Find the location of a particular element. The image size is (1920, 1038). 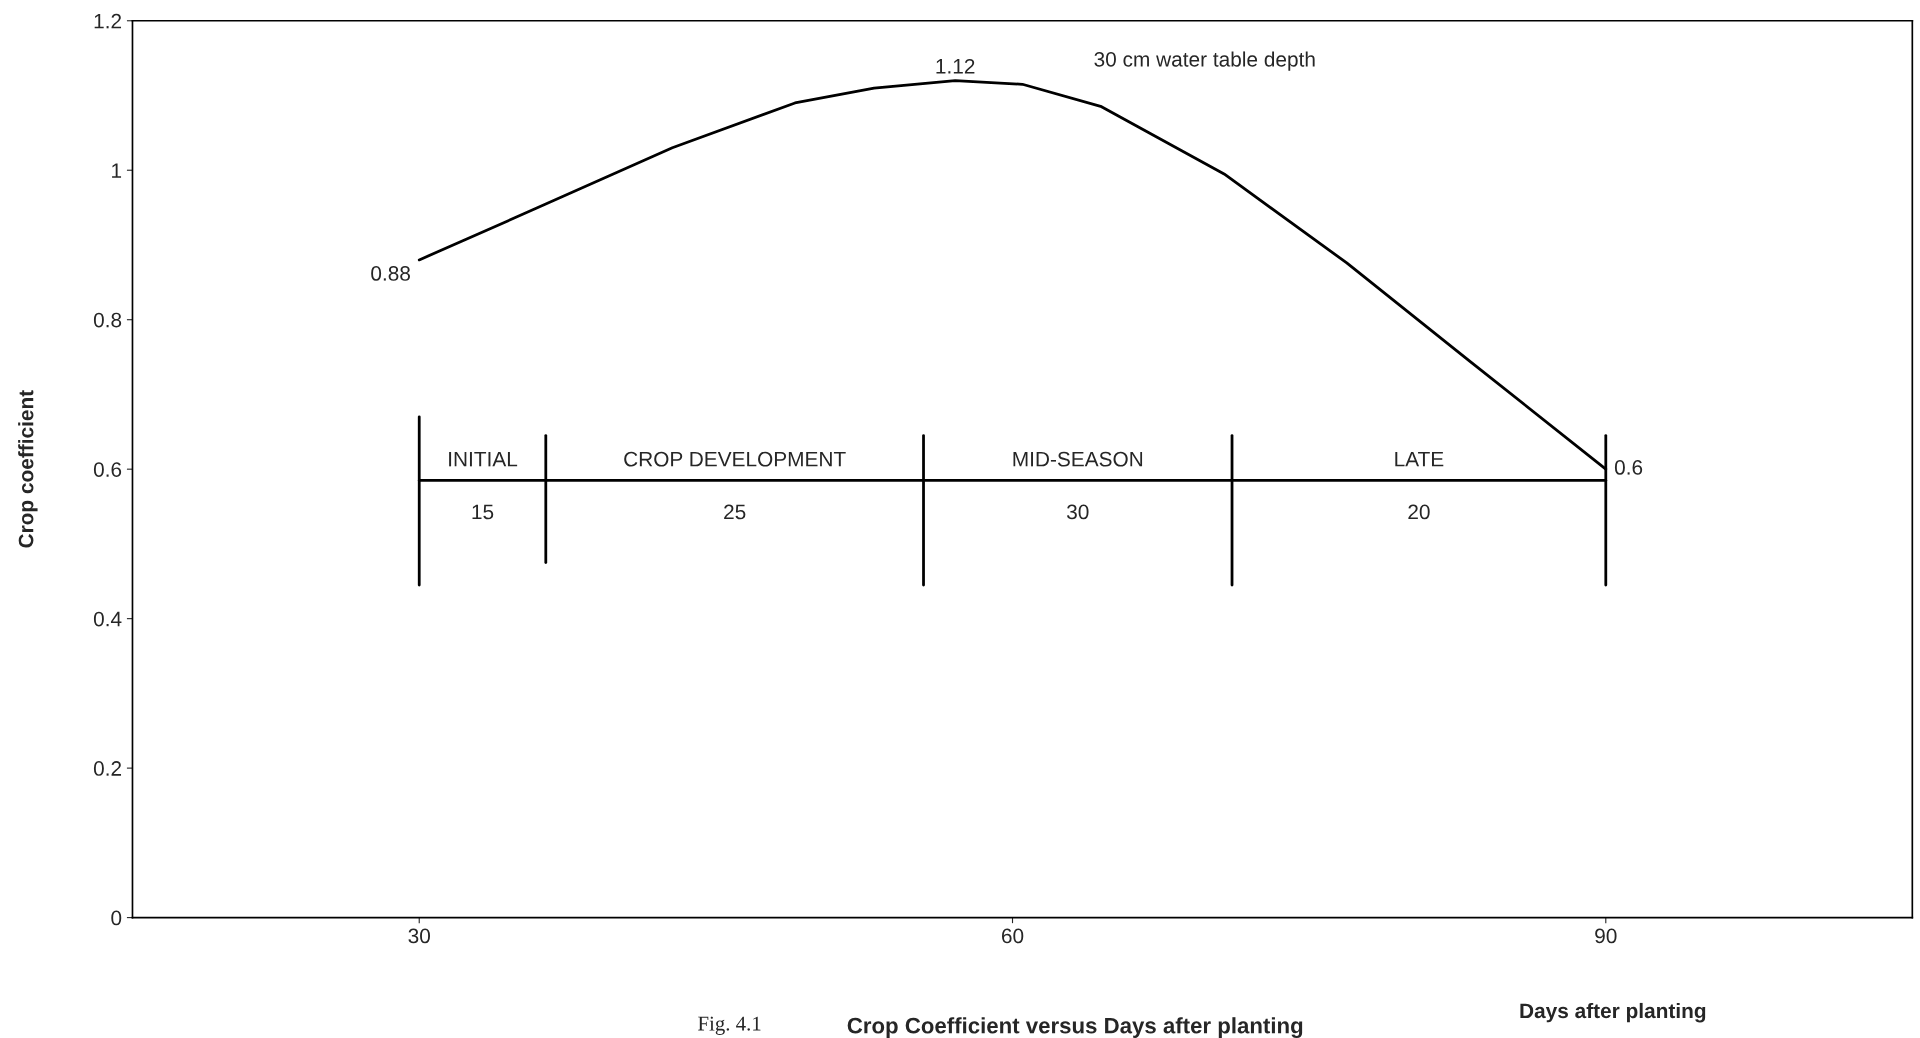

annotation: 20 is located at coordinates (1419, 512).